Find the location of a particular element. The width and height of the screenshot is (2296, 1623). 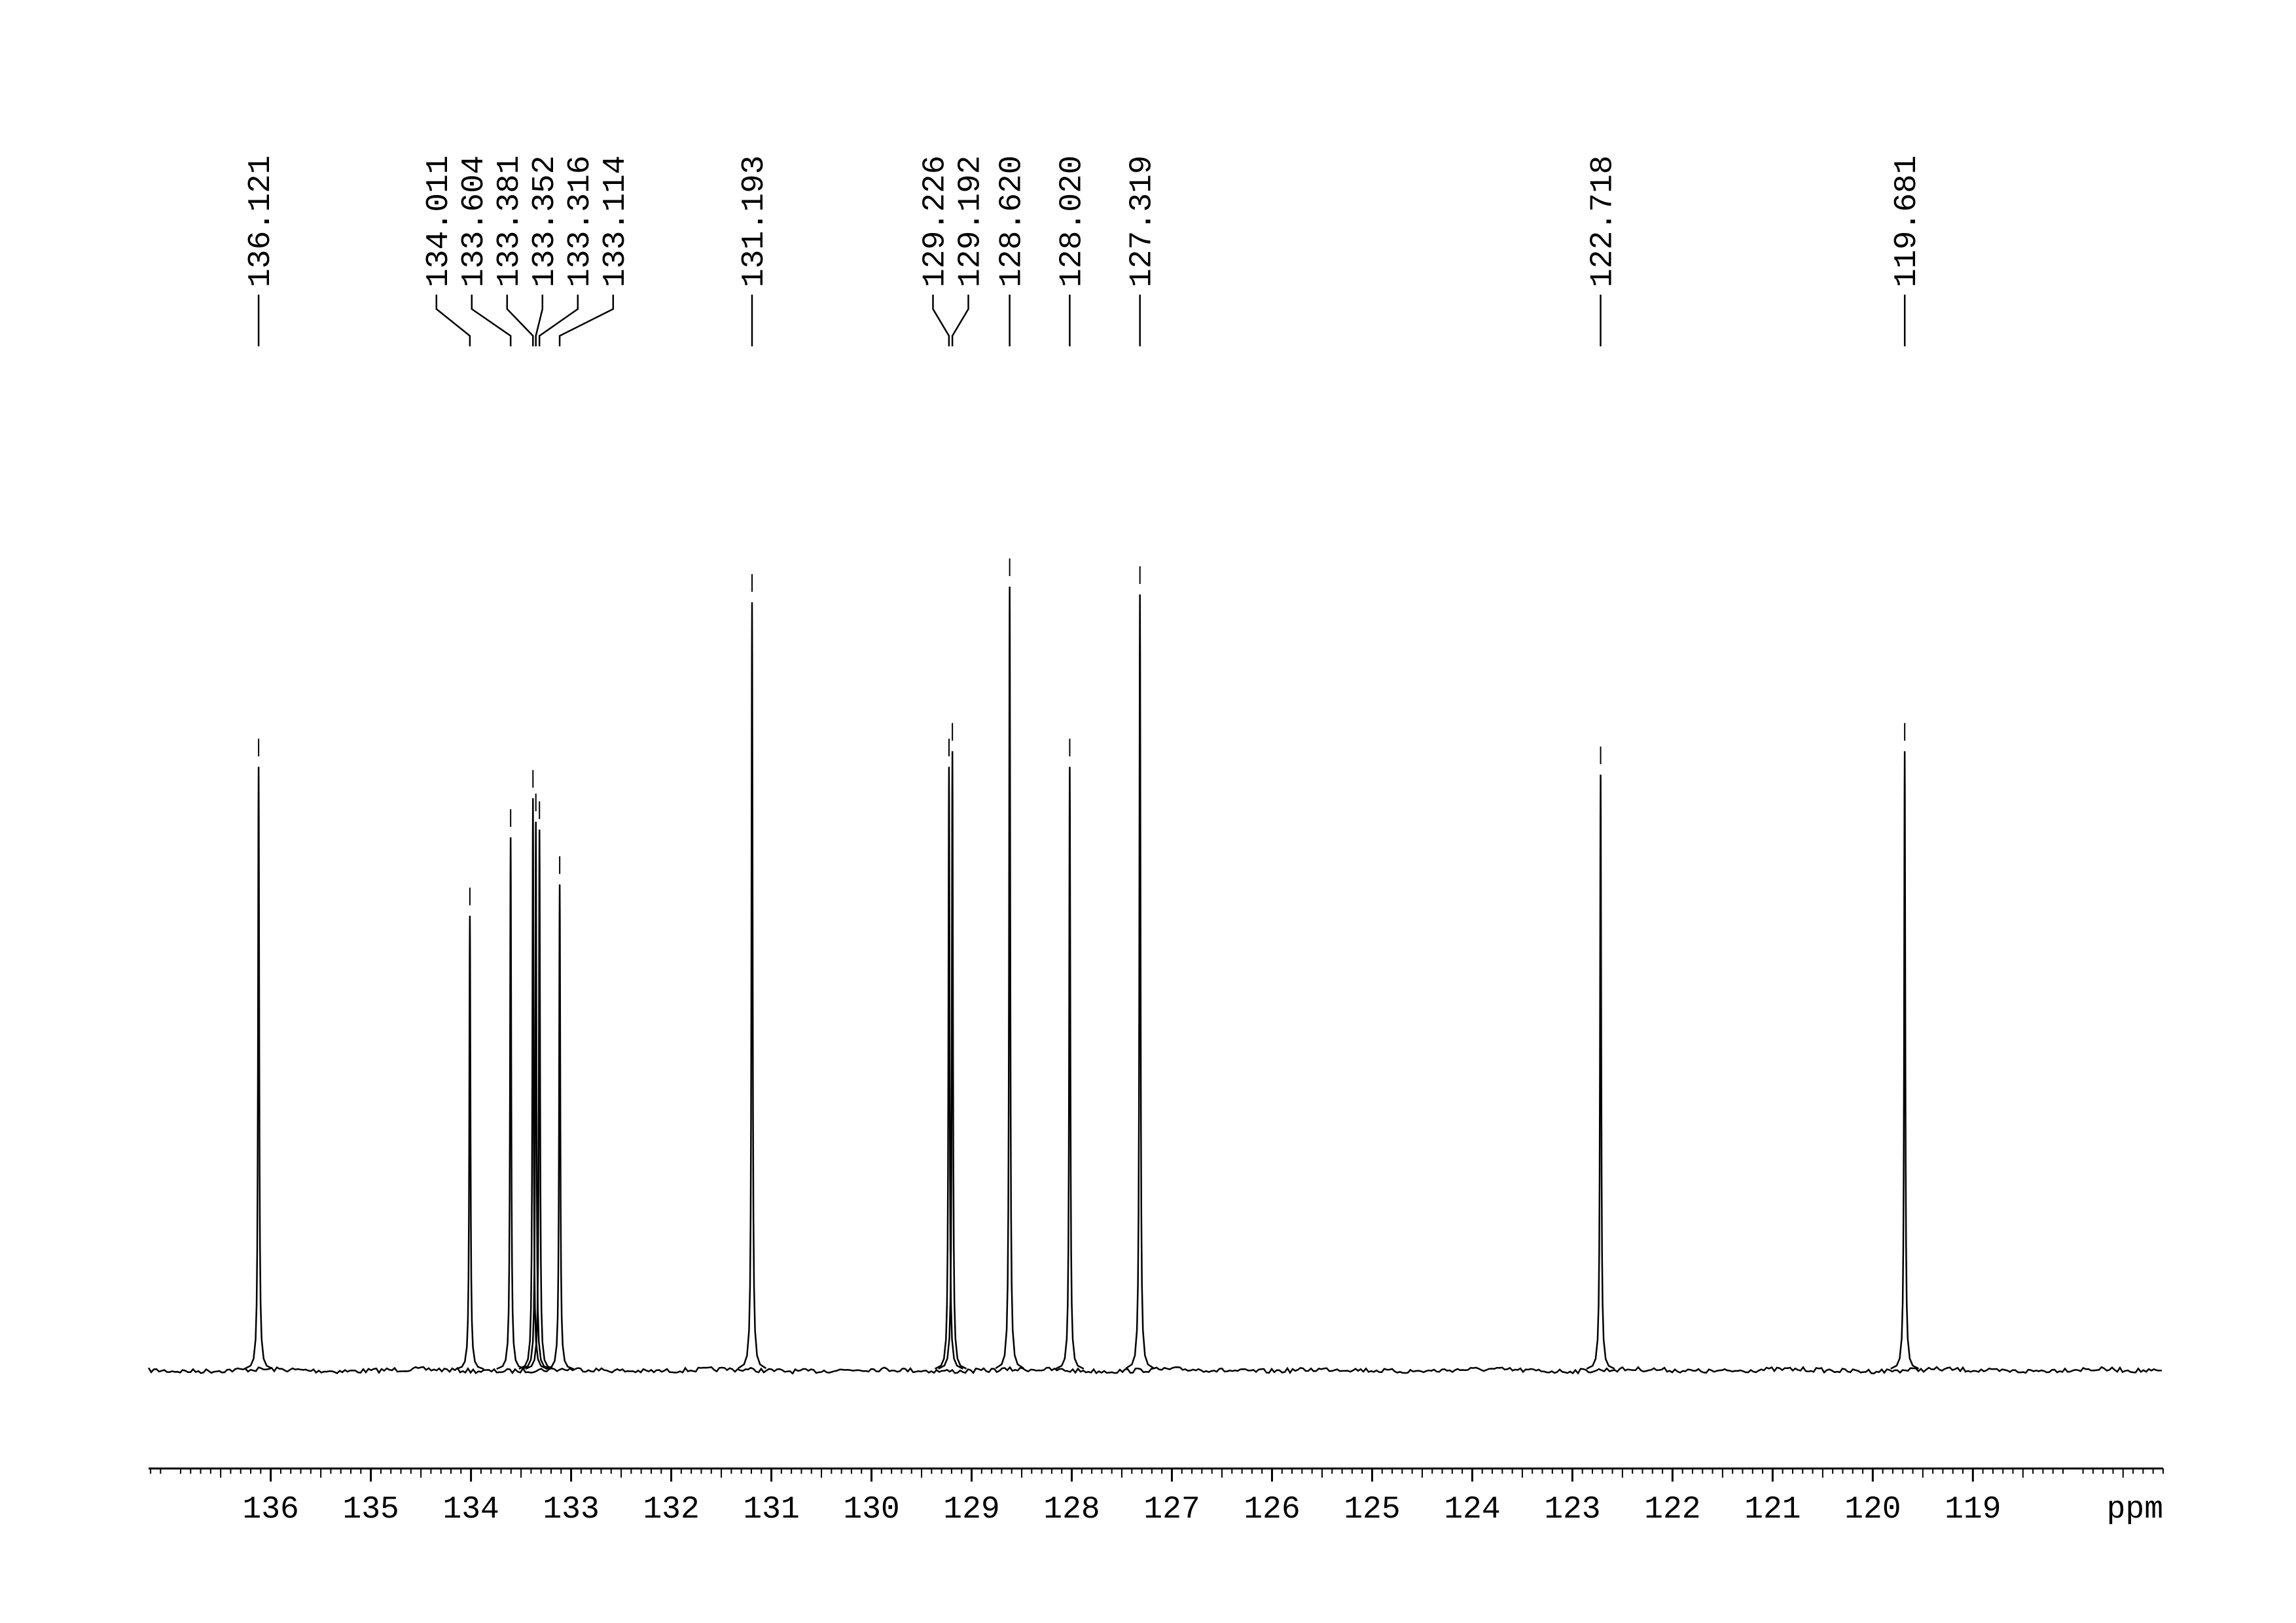

x-tick-label: 136 is located at coordinates (270, 1509).